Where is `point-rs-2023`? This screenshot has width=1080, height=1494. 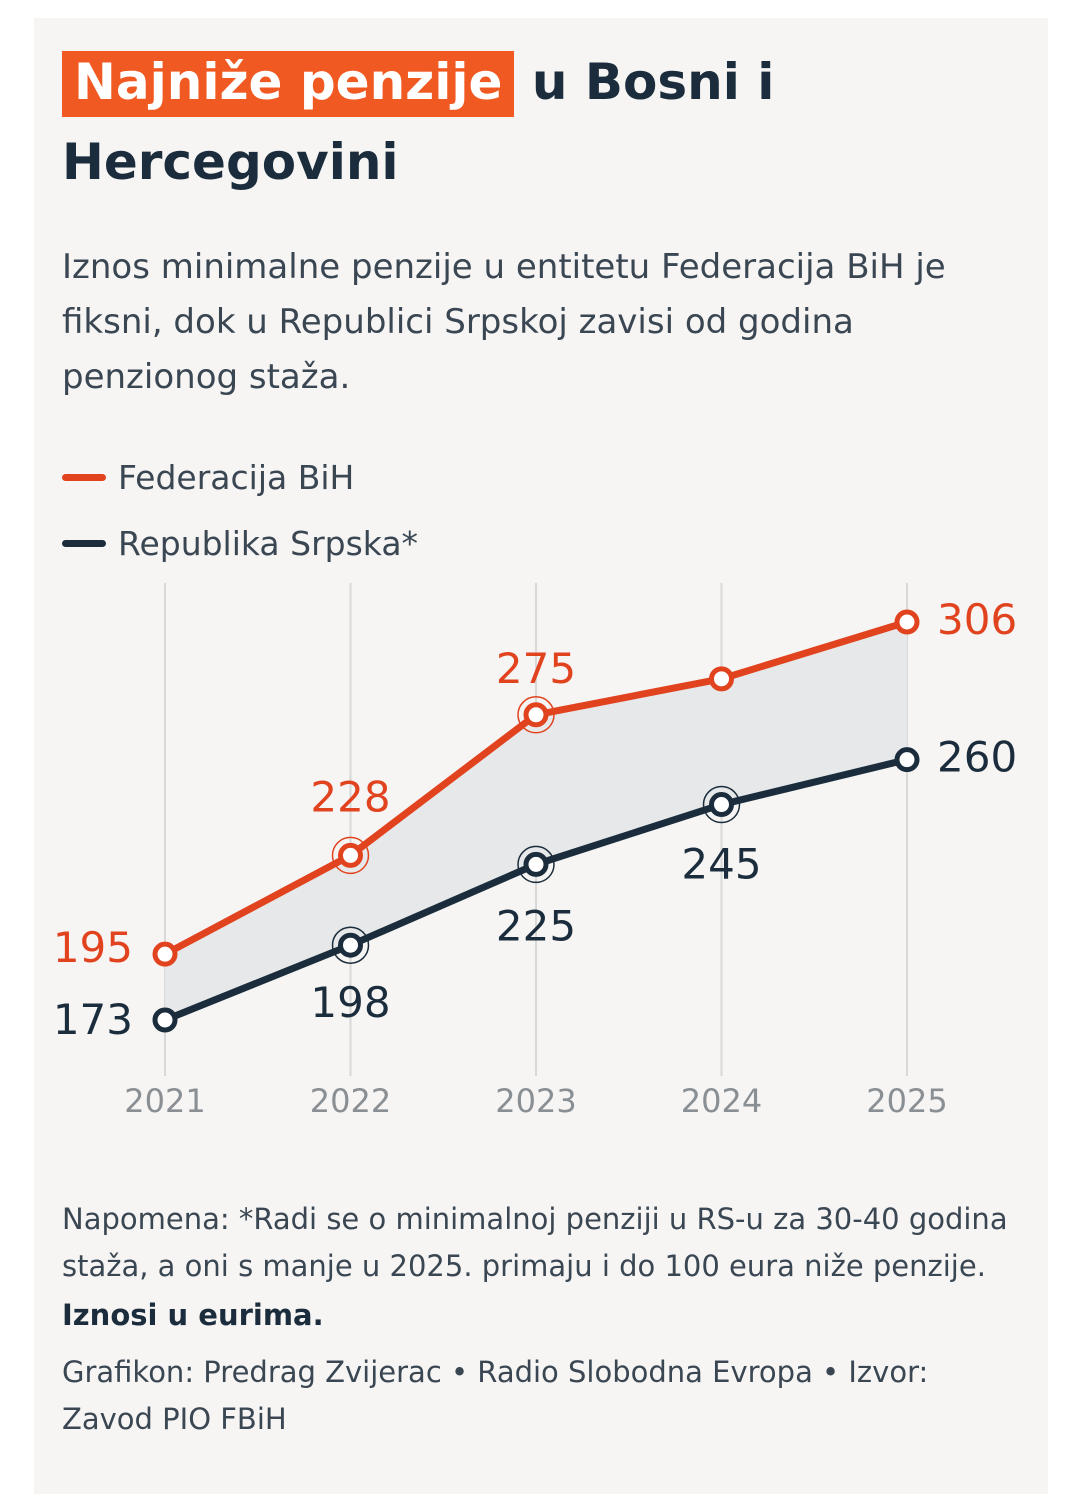 point-rs-2023 is located at coordinates (536, 864).